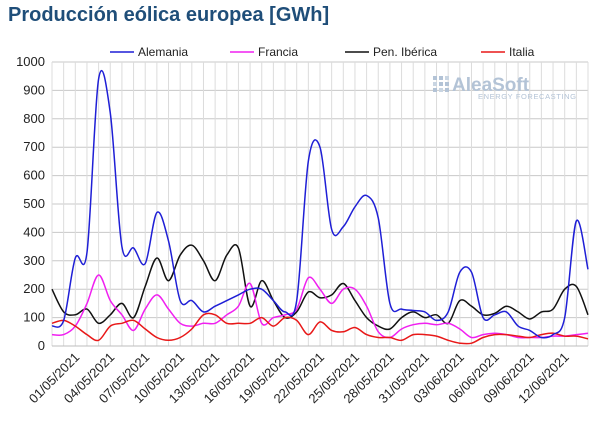  I want to click on y-tick-label: 800, so click(34, 118).